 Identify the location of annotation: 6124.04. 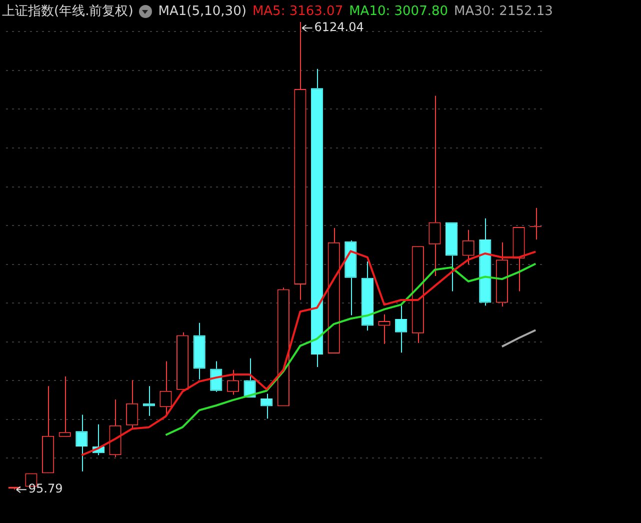
(339, 27).